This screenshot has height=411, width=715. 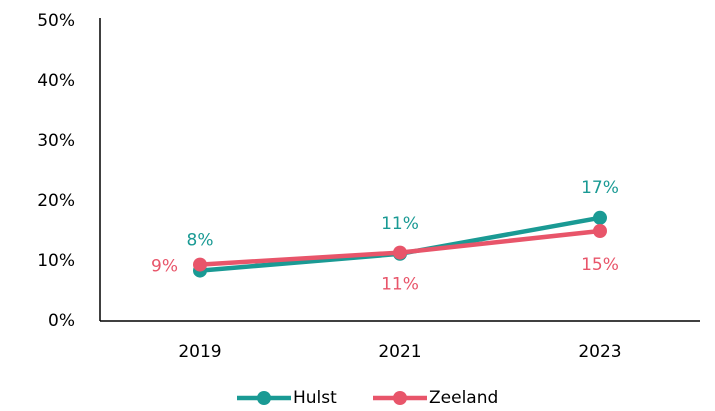 What do you see at coordinates (399, 352) in the screenshot?
I see `x-tick-label: 2021` at bounding box center [399, 352].